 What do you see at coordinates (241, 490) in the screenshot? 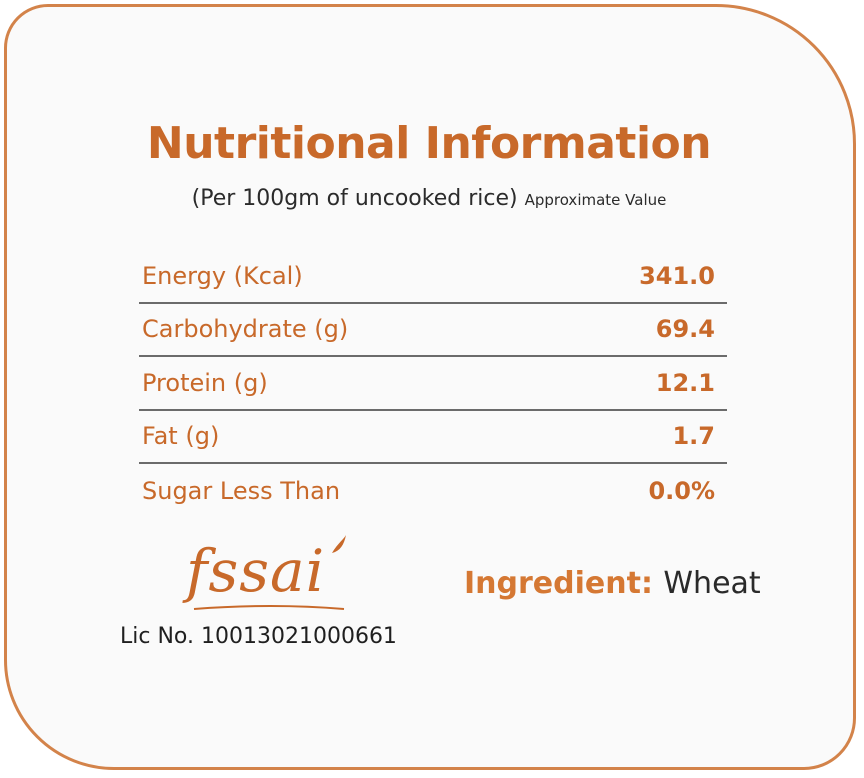
I see `nutrient-label: Sugar Less Than` at bounding box center [241, 490].